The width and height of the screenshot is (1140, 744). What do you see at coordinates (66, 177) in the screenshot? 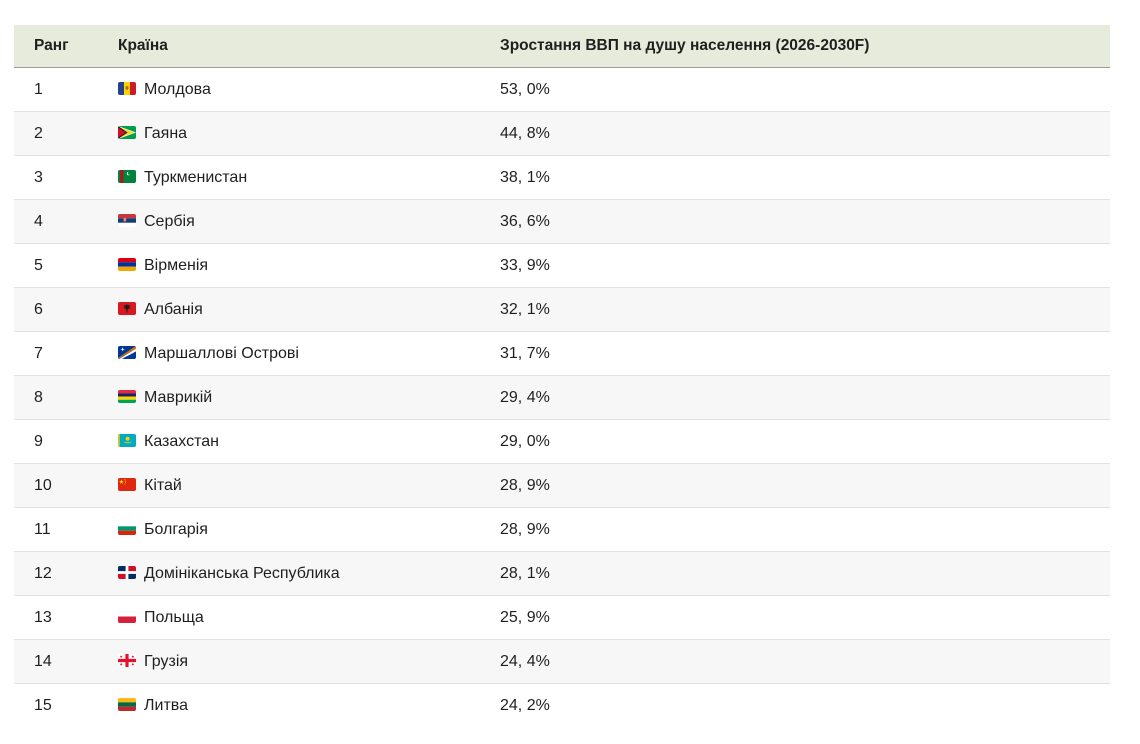
I see `rank-cell: 3` at bounding box center [66, 177].